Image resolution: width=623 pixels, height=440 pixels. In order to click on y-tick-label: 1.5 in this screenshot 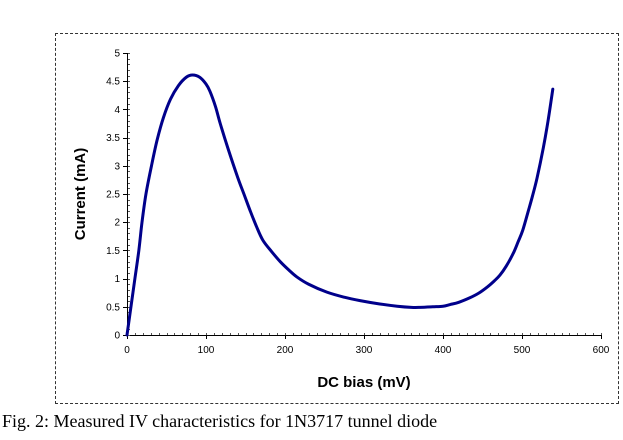, I will do `click(113, 251)`.